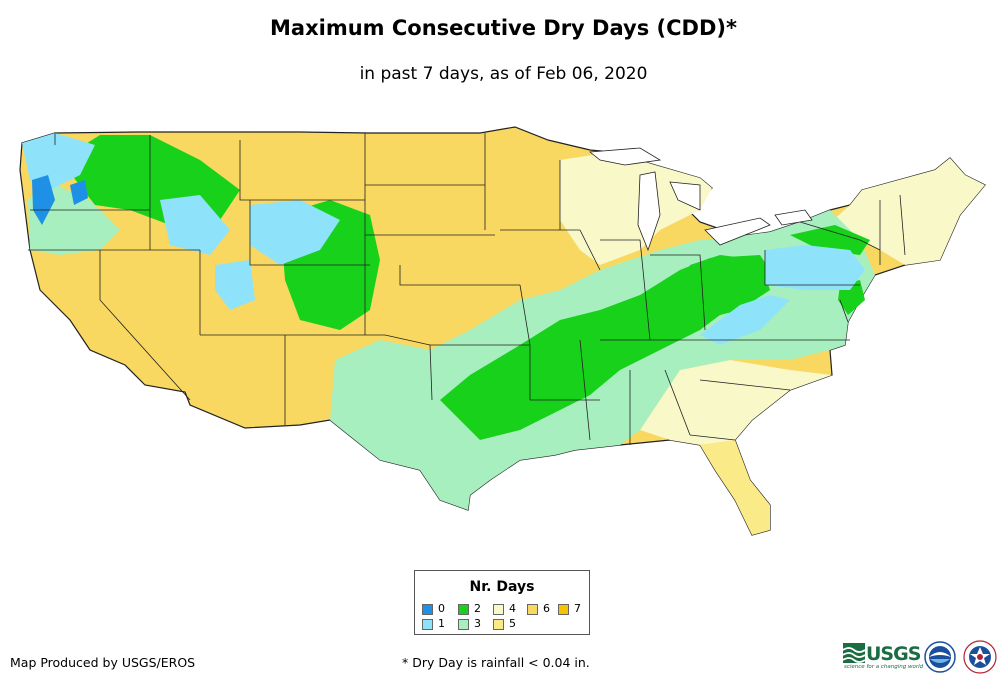  I want to click on zone-1-utah, so click(235, 285).